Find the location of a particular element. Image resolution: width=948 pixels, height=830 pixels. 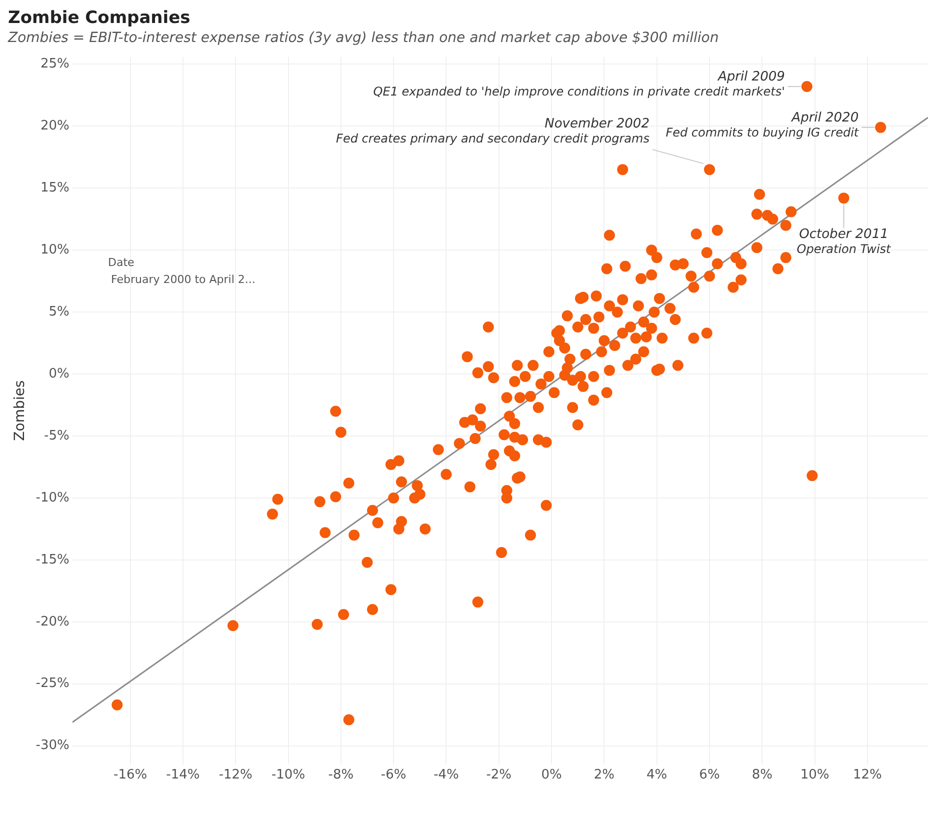

chart-subtitle: Zombies = EBIT-to-interest expense ratios (3y avg) less than one and market cap above $300 million is located at coordinates (364, 38).